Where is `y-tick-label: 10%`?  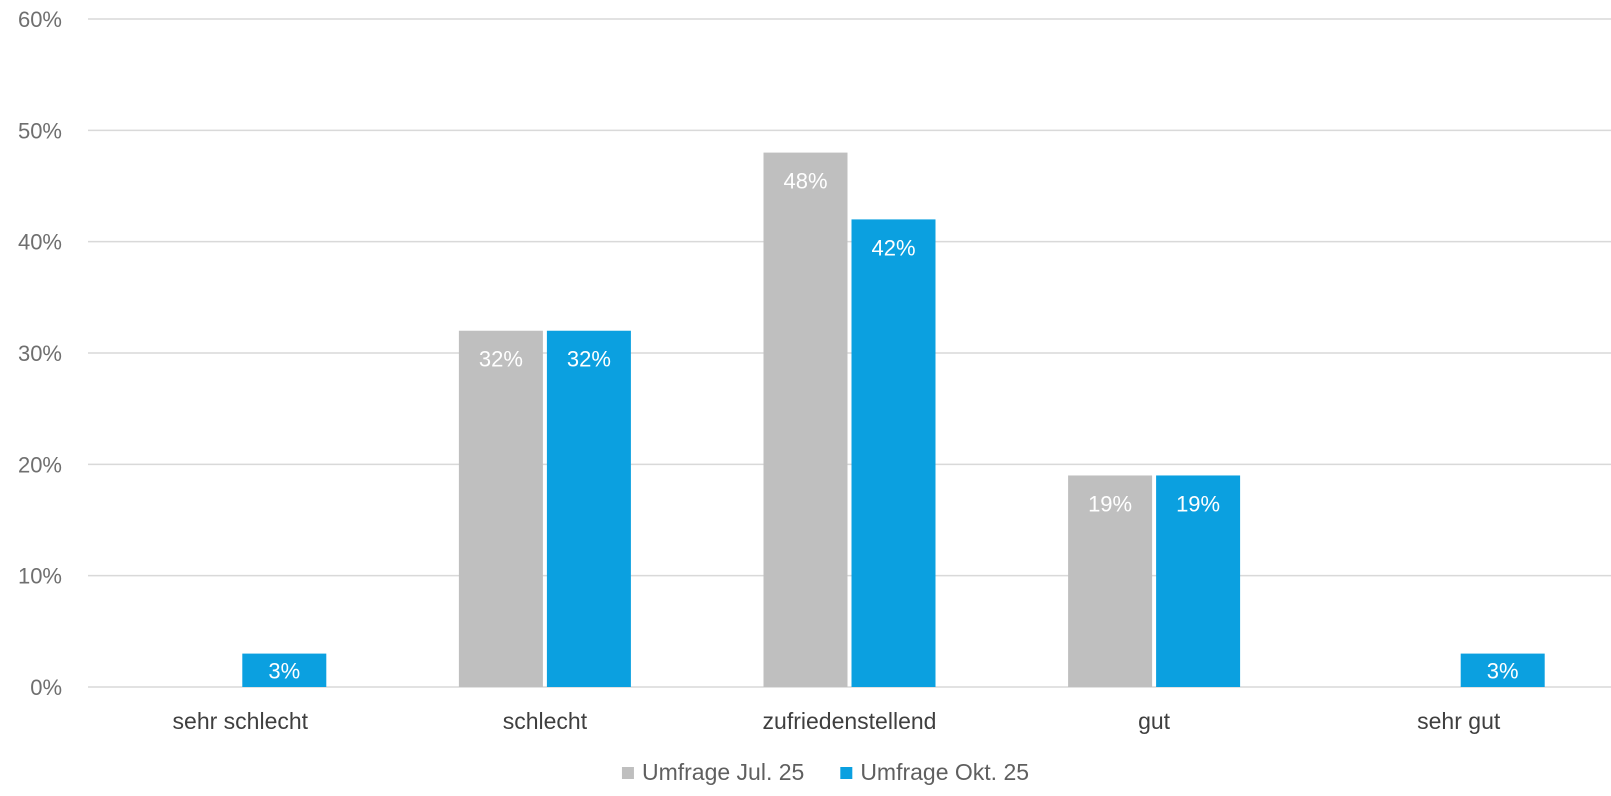 y-tick-label: 10% is located at coordinates (40, 576).